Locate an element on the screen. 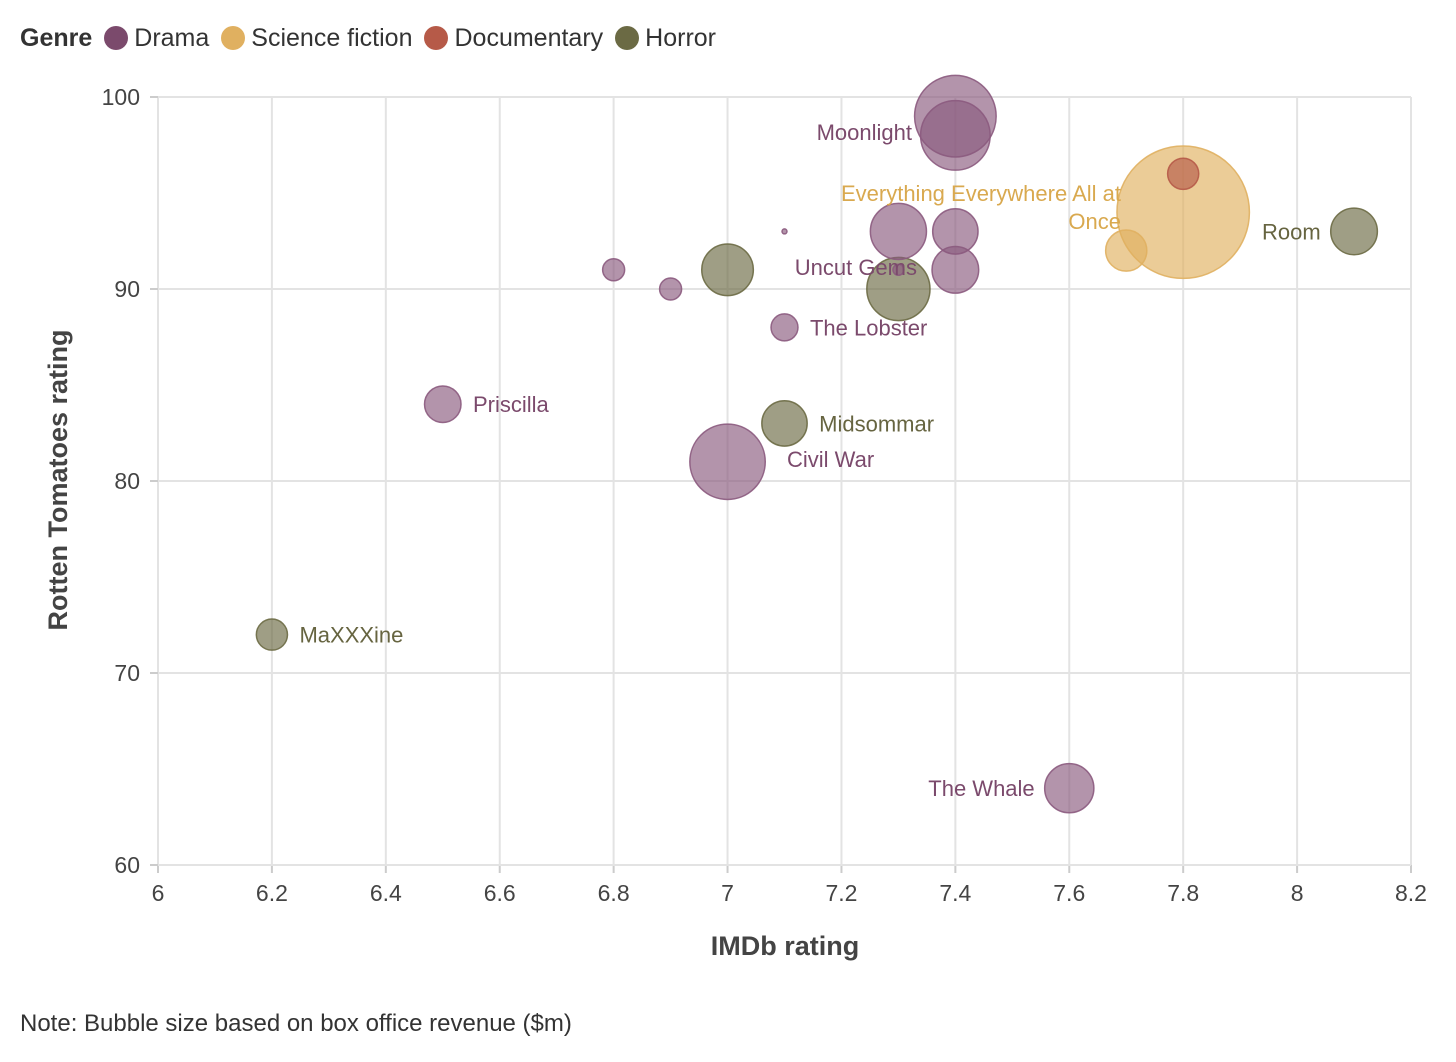 The image size is (1456, 1062). x-tick-label: 8.2 is located at coordinates (1411, 893).